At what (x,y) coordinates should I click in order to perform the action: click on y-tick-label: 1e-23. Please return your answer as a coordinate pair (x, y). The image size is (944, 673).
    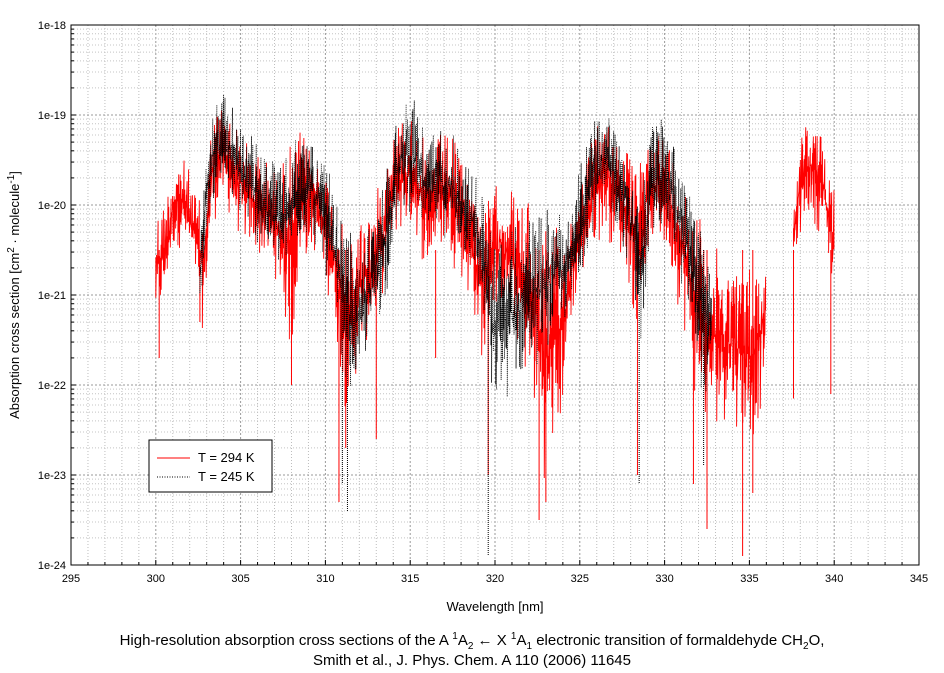
    Looking at the image, I should click on (52, 476).